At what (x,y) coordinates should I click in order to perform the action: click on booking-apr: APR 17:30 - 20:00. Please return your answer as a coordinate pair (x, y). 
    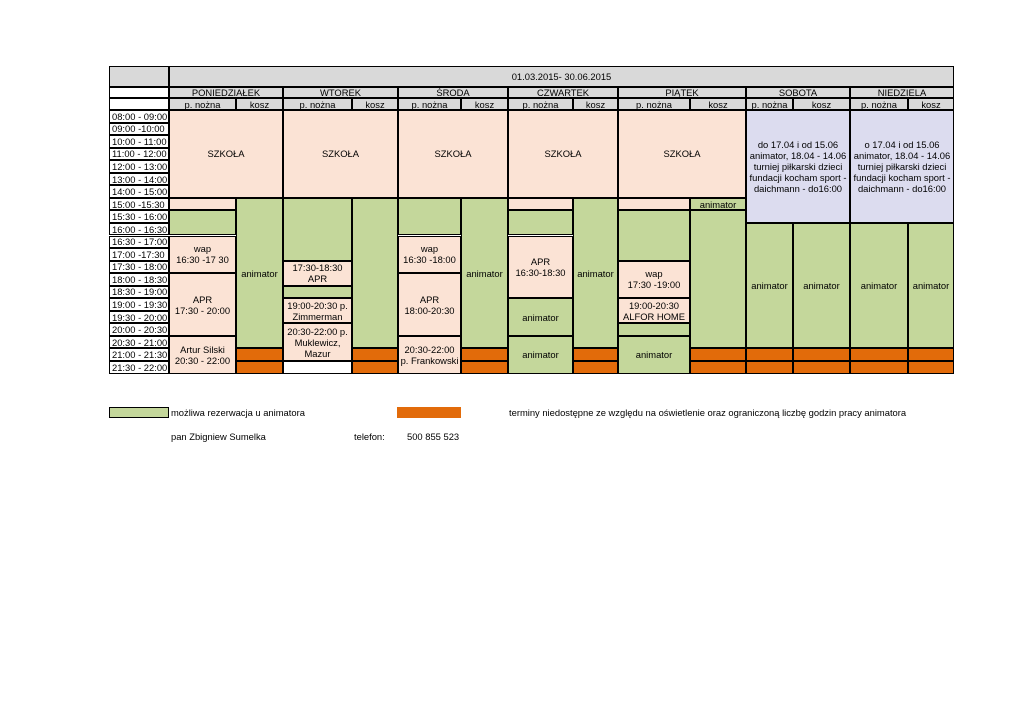
    Looking at the image, I should click on (202, 304).